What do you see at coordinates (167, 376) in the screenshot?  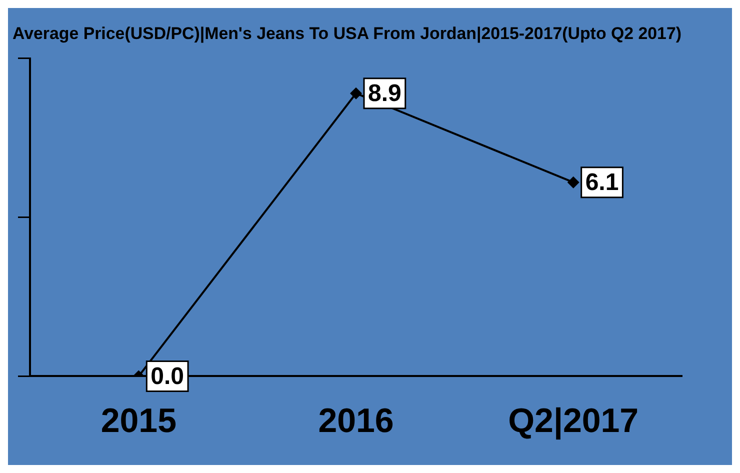 I see `data-label: 0.0` at bounding box center [167, 376].